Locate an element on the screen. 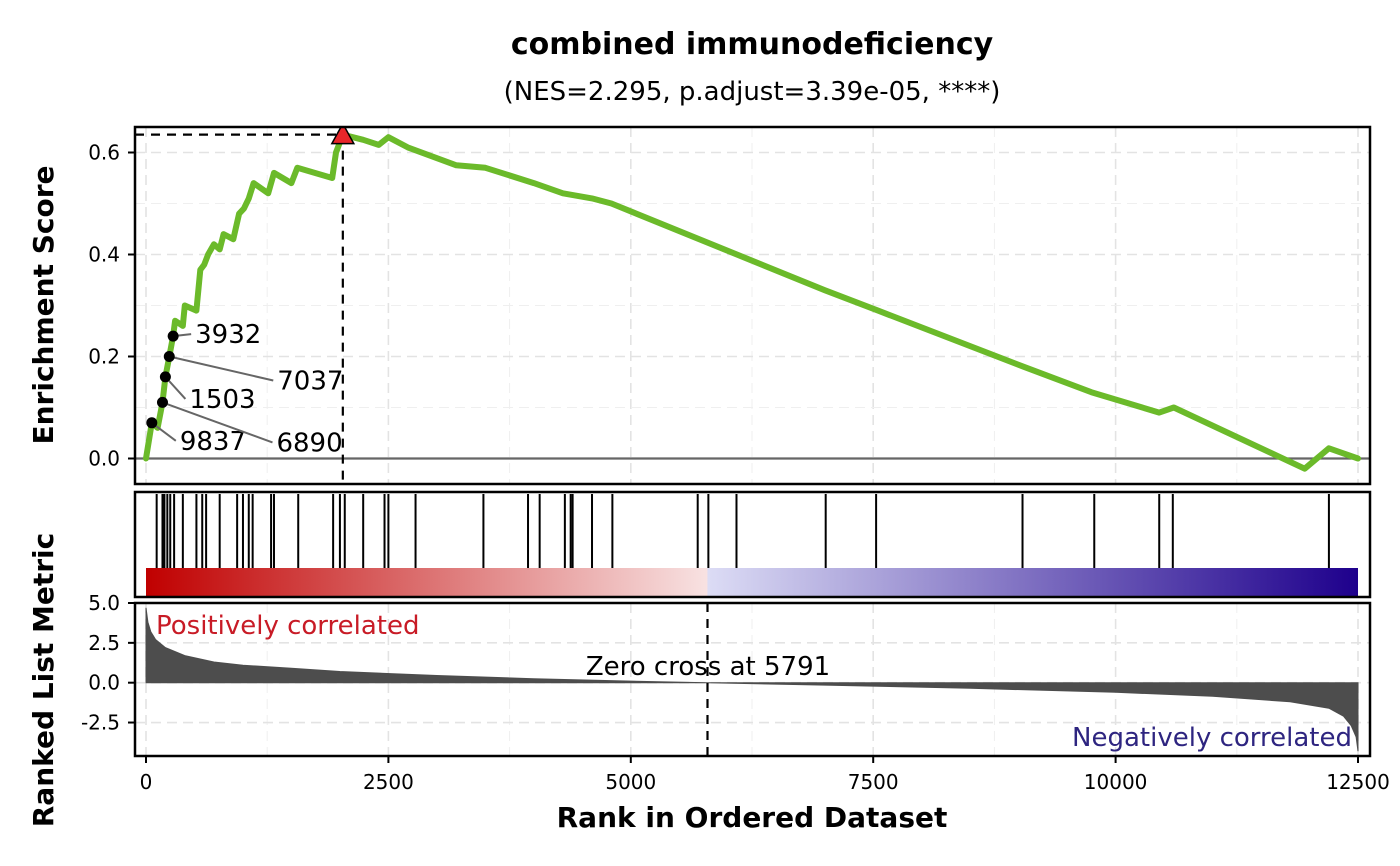  chart-subtitle: (NES=2.295, p.adjust=3.39e-05, ****) is located at coordinates (752, 92).